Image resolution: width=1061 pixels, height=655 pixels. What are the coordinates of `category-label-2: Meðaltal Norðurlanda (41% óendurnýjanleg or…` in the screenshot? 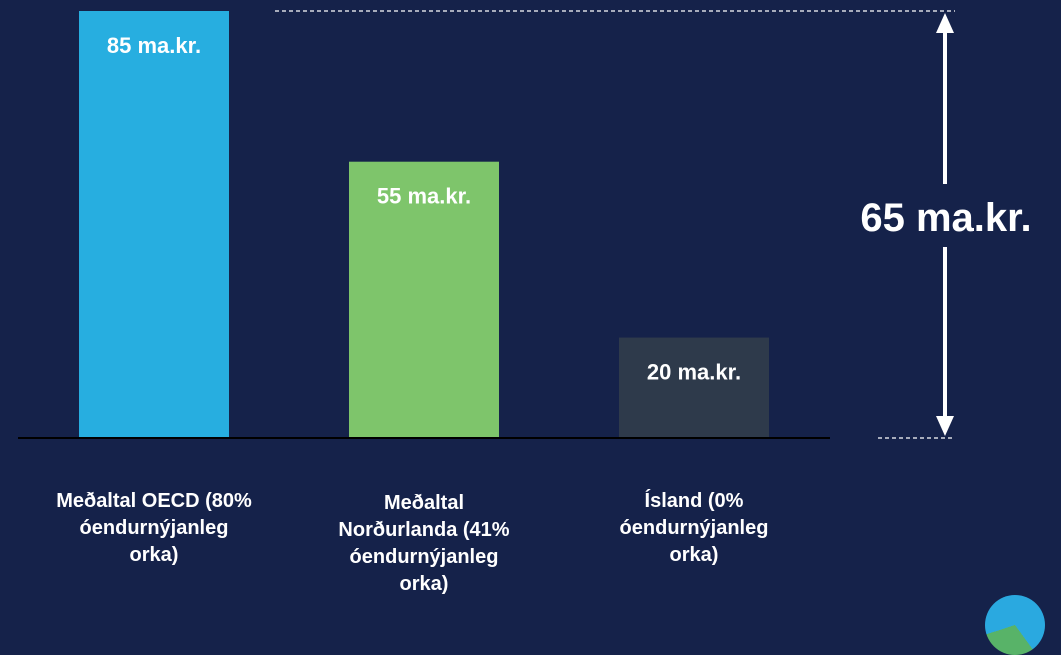 It's located at (424, 544).